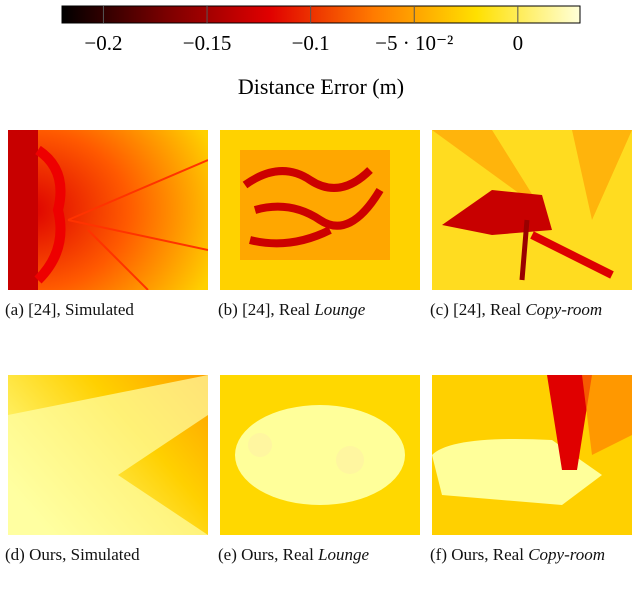 The image size is (636, 591). I want to click on caption-text: (c) [24], Real, so click(476, 309).